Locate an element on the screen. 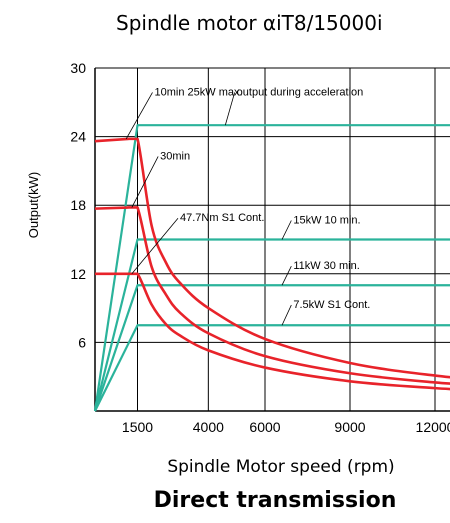 The height and width of the screenshot is (523, 450). annotation-label: 30min is located at coordinates (175, 156).